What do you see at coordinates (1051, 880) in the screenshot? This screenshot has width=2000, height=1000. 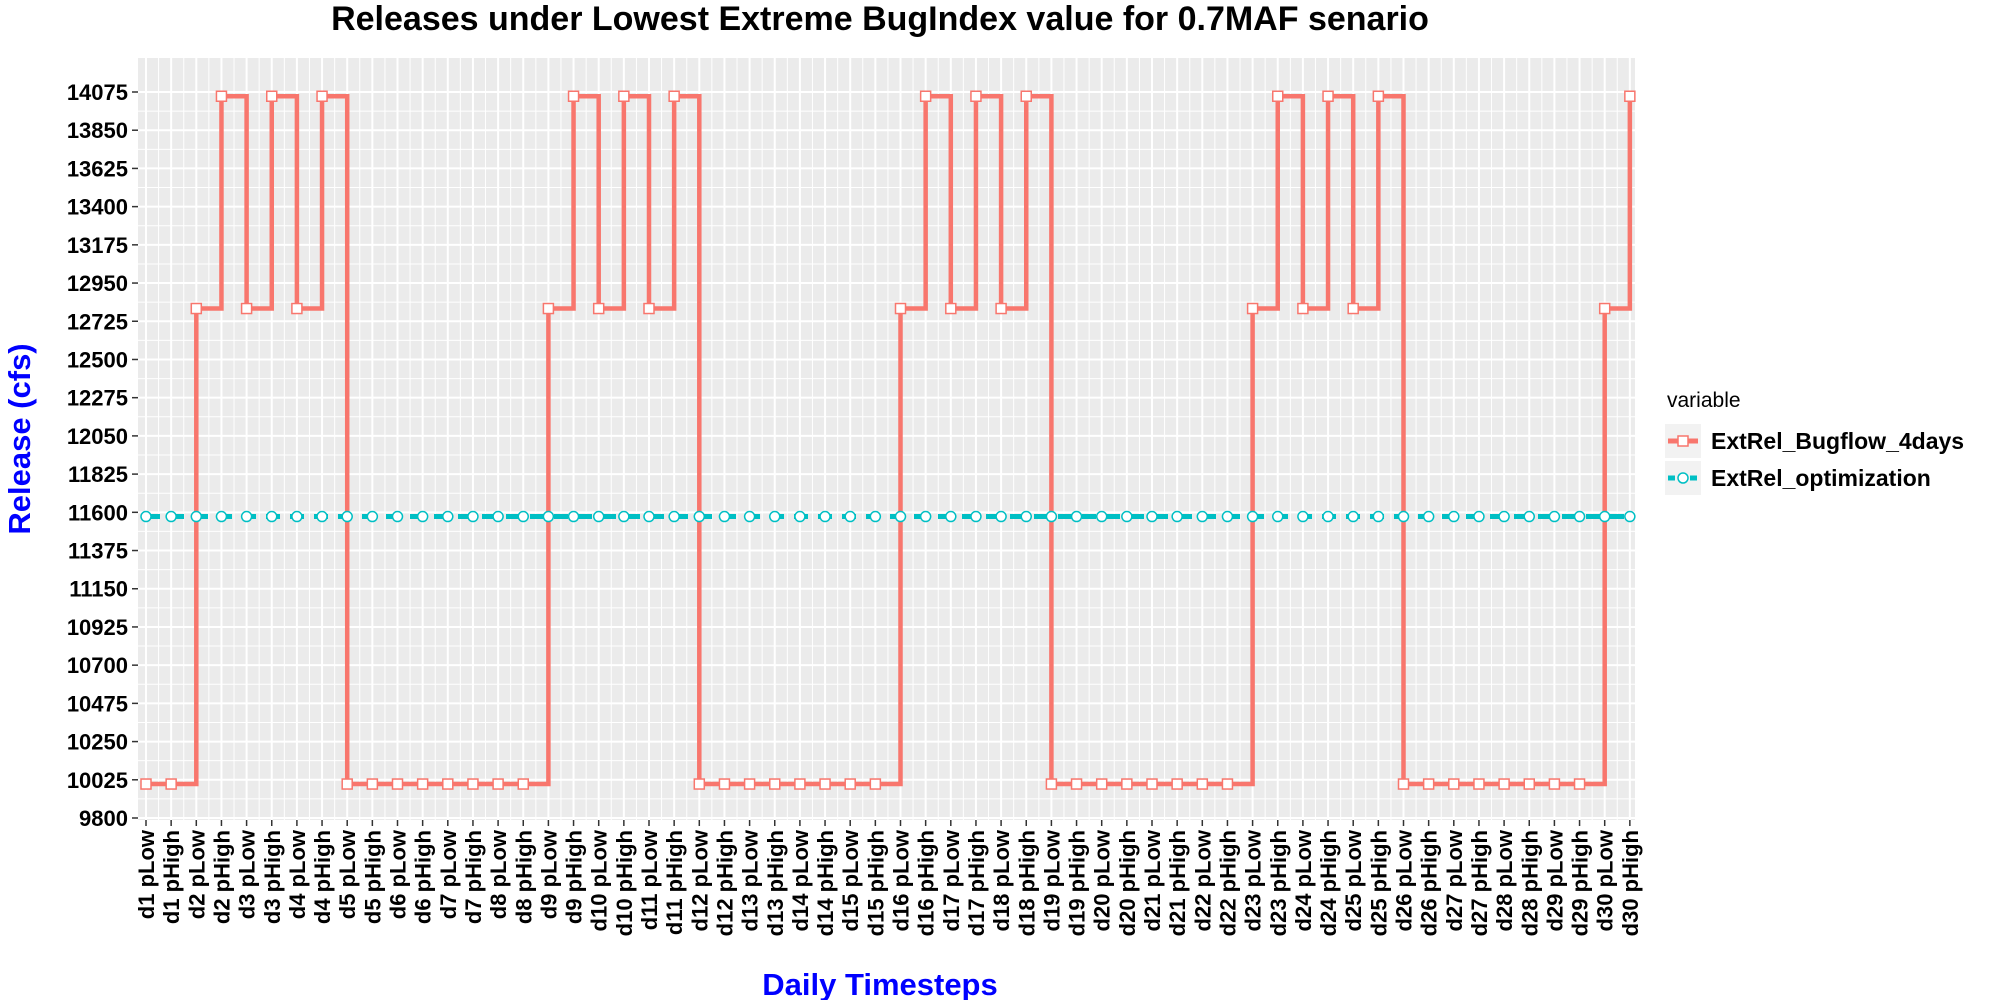 I see `x-tick-label: d19 pLow` at bounding box center [1051, 880].